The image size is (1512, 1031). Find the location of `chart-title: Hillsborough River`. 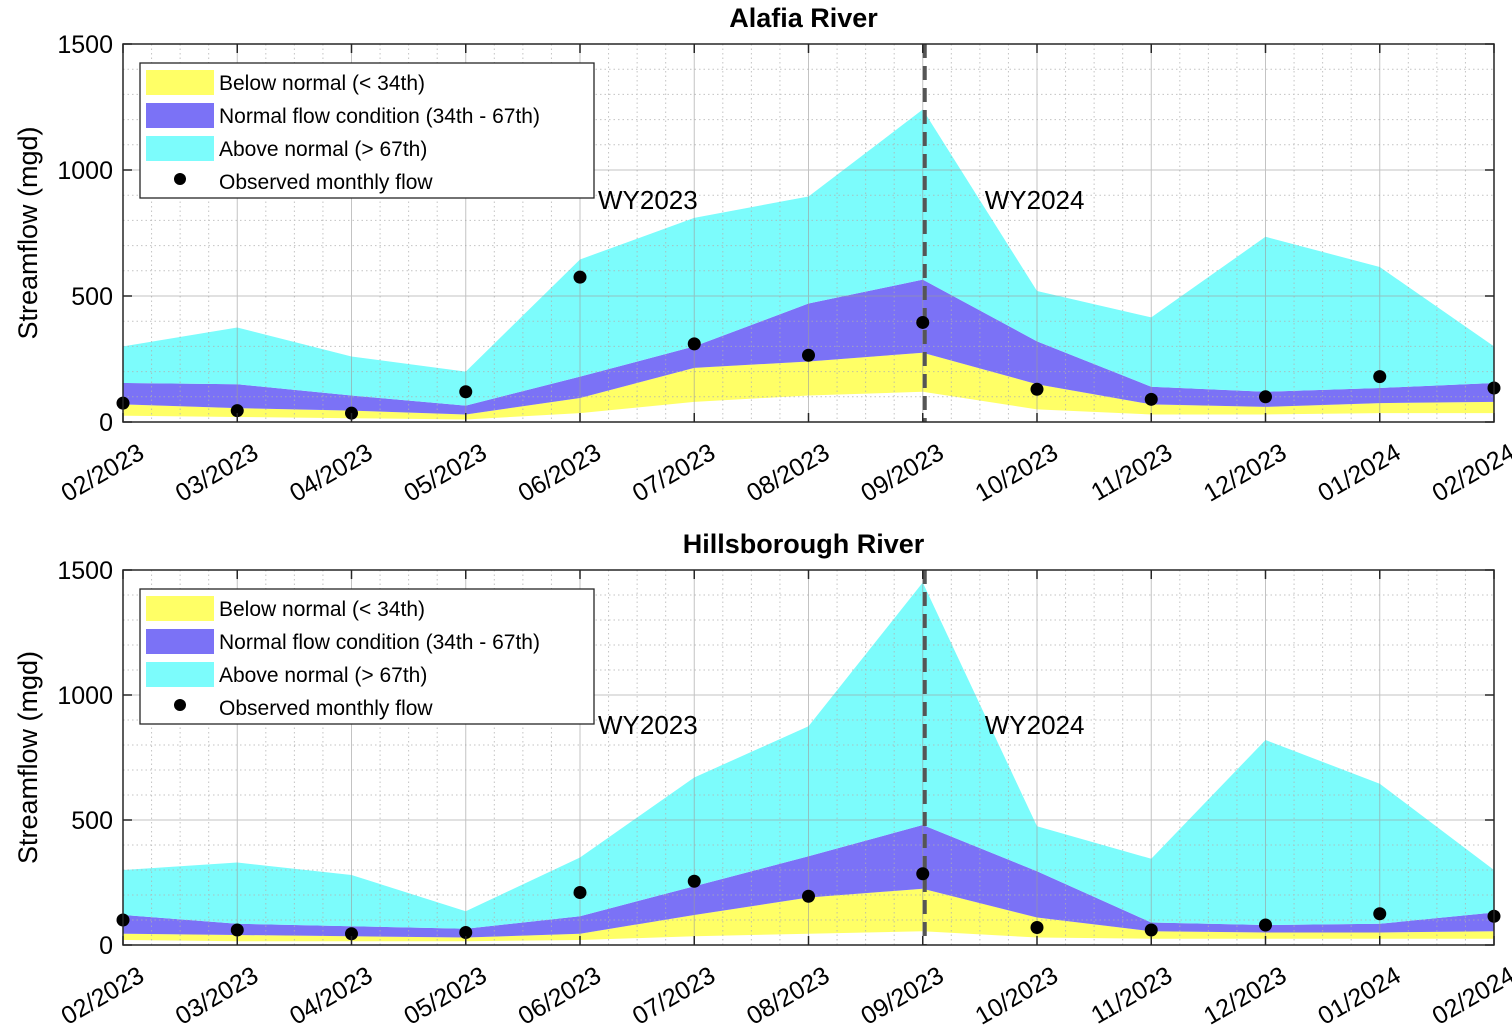

chart-title: Hillsborough River is located at coordinates (804, 544).